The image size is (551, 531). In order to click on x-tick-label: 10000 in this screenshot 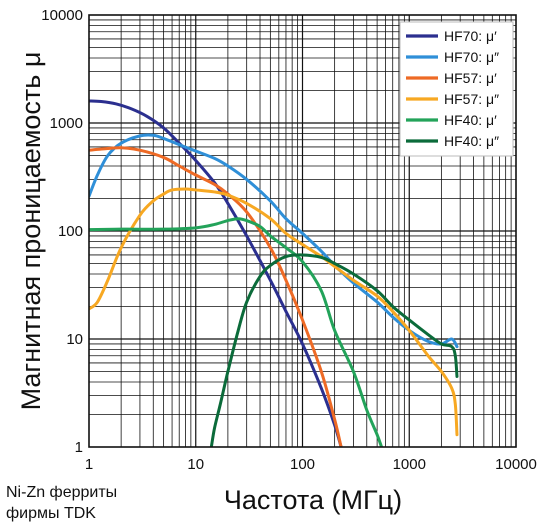, I will do `click(516, 464)`.